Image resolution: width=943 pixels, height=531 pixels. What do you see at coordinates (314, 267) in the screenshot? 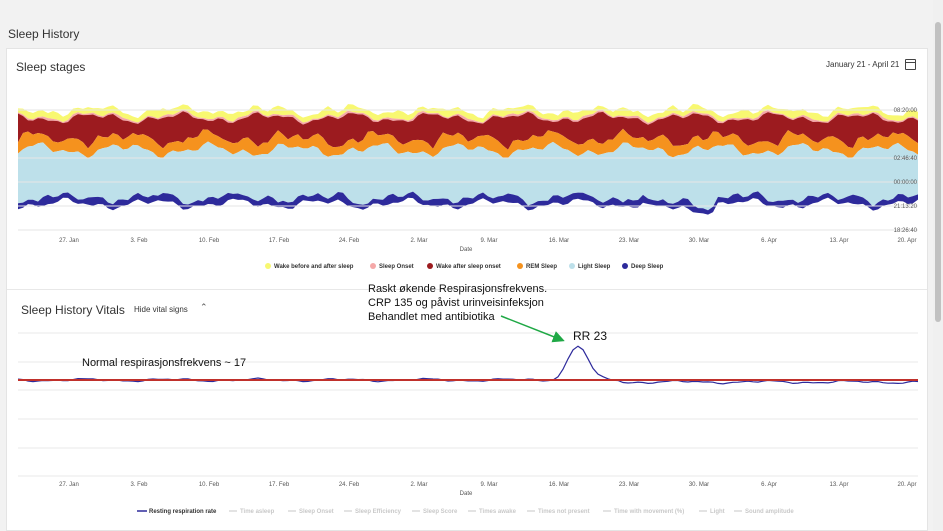
I see `legend-item: Wake before and after sleep` at bounding box center [314, 267].